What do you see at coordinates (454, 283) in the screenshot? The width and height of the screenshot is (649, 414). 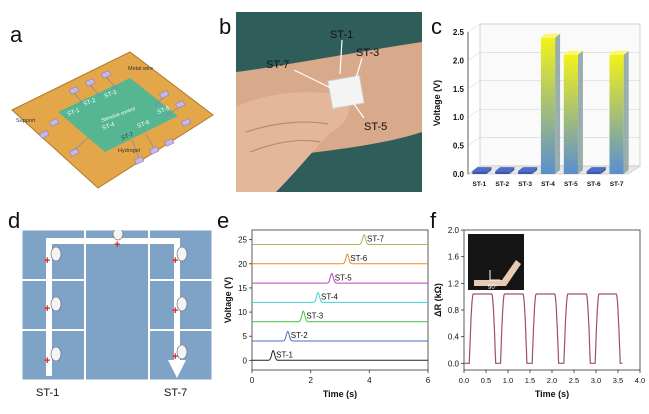 I see `y-tick-label: 1.2` at bounding box center [454, 283].